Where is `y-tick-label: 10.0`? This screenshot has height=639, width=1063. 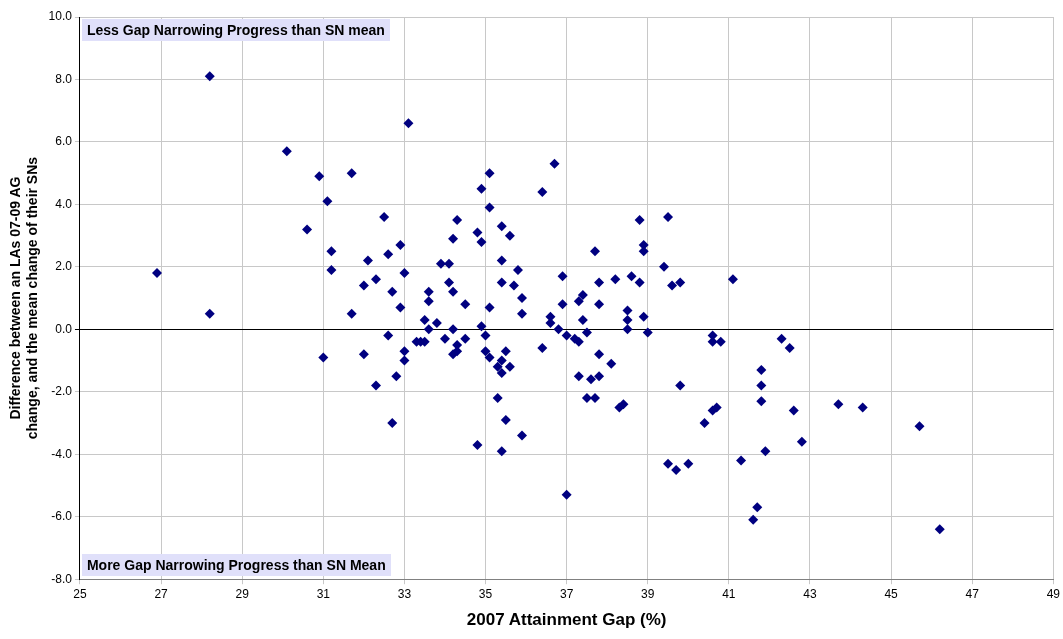 y-tick-label: 10.0 is located at coordinates (60, 16).